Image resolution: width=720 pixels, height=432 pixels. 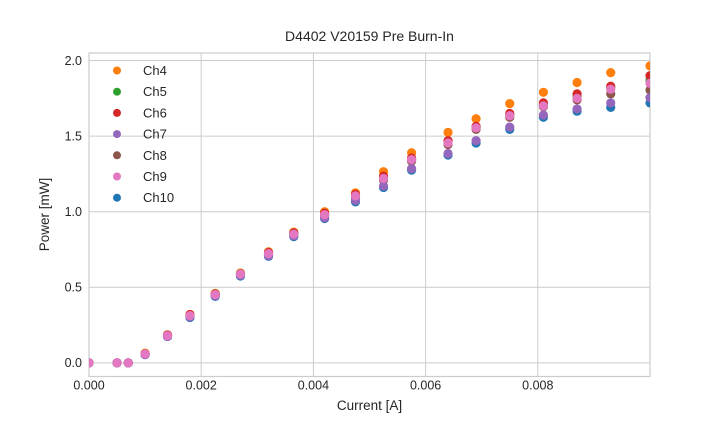 I want to click on y-tick-label: 1.5, so click(x=73, y=136).